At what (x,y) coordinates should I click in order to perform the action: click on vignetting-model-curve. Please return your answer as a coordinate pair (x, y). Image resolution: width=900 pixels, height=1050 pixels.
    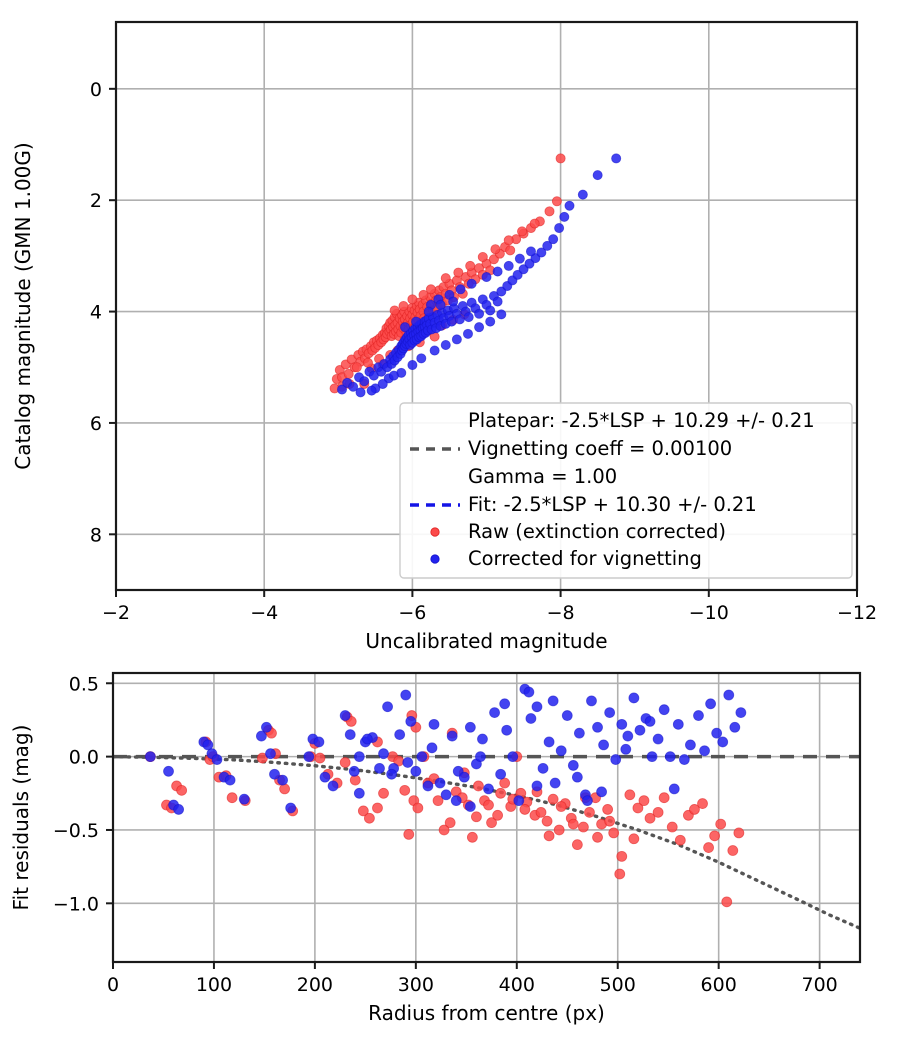
    Looking at the image, I should click on (486, 842).